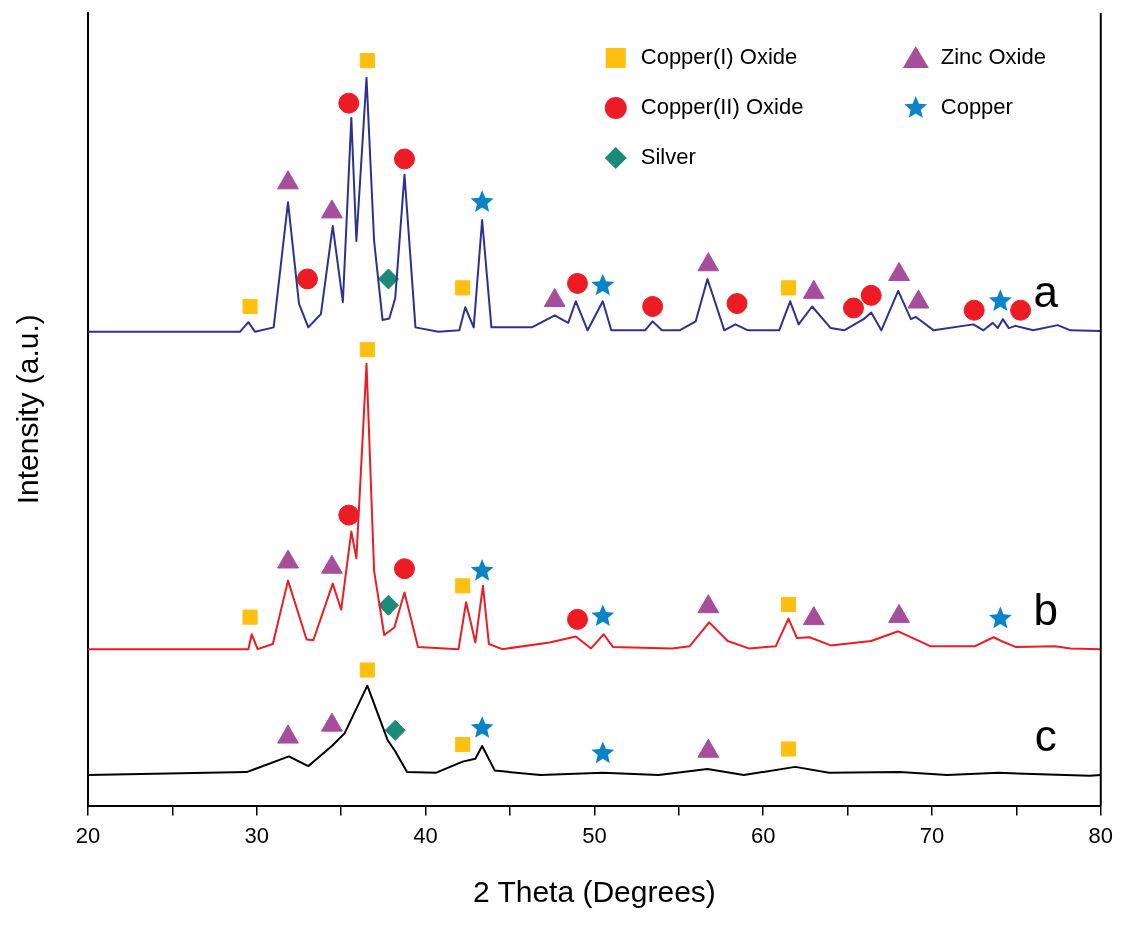  What do you see at coordinates (932, 835) in the screenshot?
I see `x-tick-label: 70` at bounding box center [932, 835].